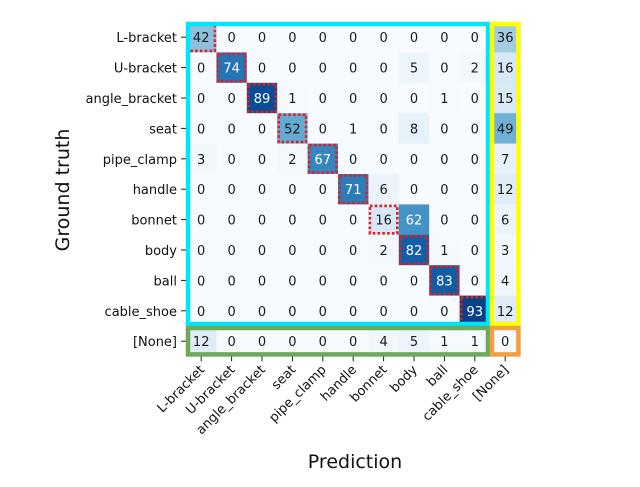 The image size is (640, 487). What do you see at coordinates (414, 221) in the screenshot?
I see `cell-value-label: 62` at bounding box center [414, 221].